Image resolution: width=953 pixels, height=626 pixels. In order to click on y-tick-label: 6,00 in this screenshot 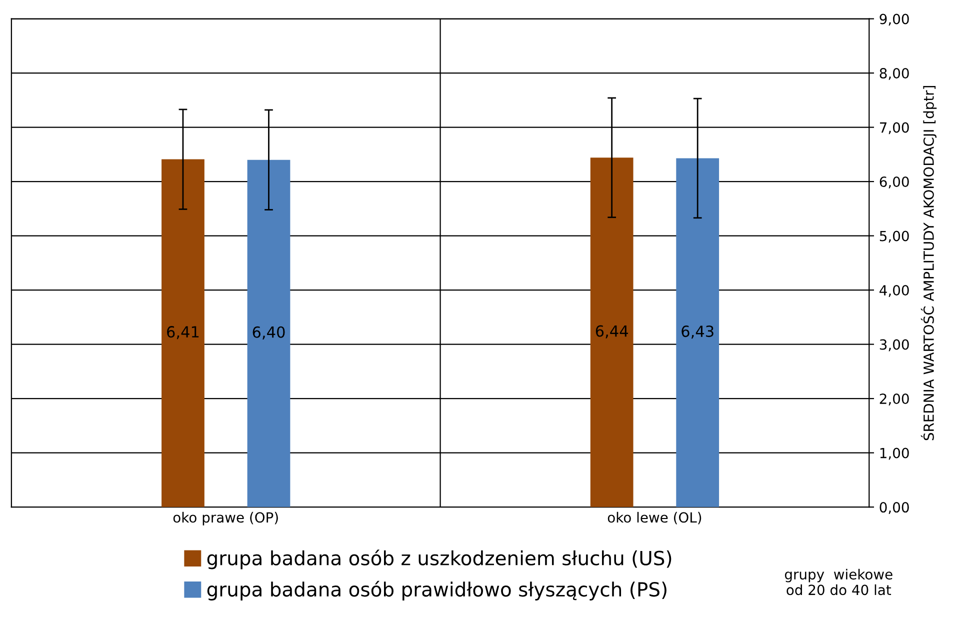, I will do `click(894, 182)`.